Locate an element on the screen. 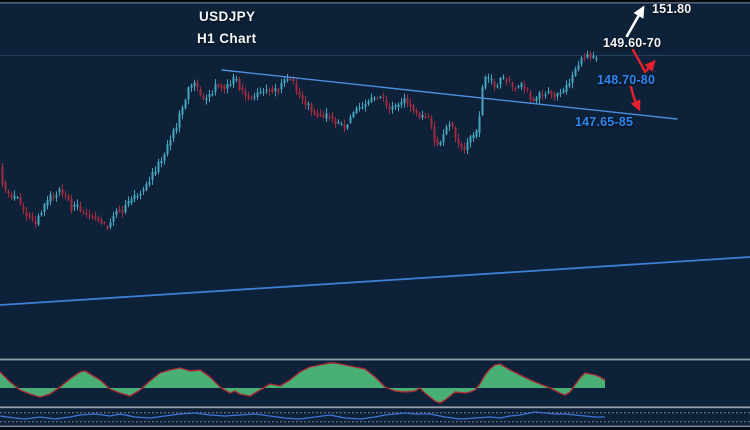 Image resolution: width=750 pixels, height=430 pixels. price-label-support-zone-2: 147.65-85 is located at coordinates (604, 122).